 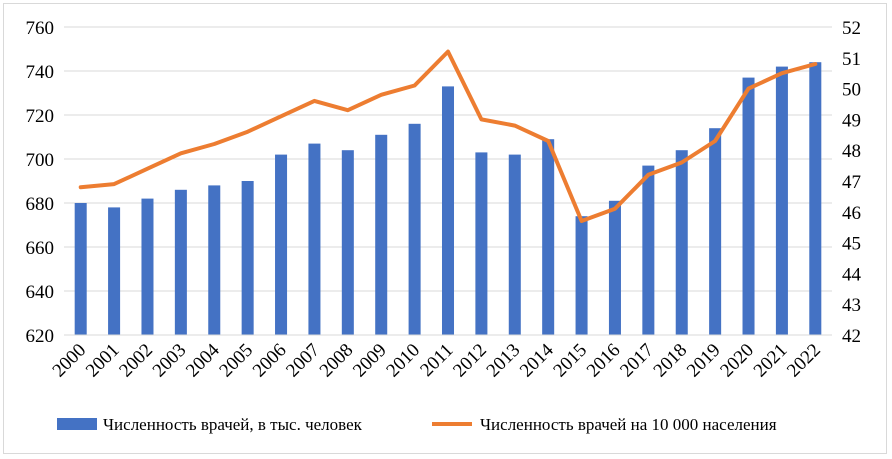 What do you see at coordinates (370, 361) in the screenshot?
I see `x-tick-label: 2009` at bounding box center [370, 361].